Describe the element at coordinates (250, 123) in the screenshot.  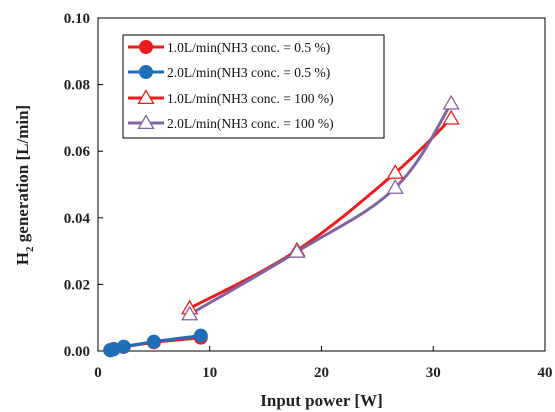
I see `legend-label: 2.0L/min(NH3 conc. = 100 %)` at that location.